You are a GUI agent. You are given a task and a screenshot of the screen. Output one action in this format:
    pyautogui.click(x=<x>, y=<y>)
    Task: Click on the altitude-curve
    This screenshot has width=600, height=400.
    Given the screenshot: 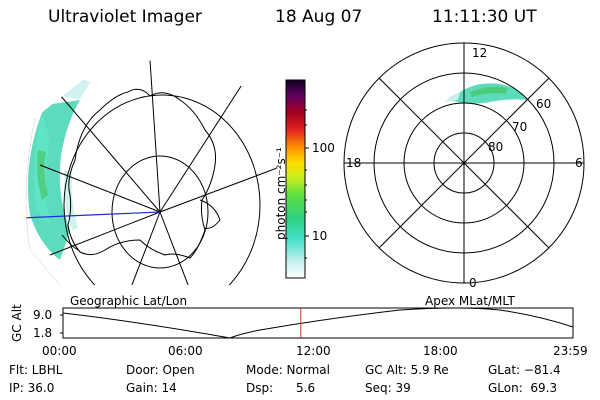 What is the action you would take?
    pyautogui.click(x=318, y=323)
    